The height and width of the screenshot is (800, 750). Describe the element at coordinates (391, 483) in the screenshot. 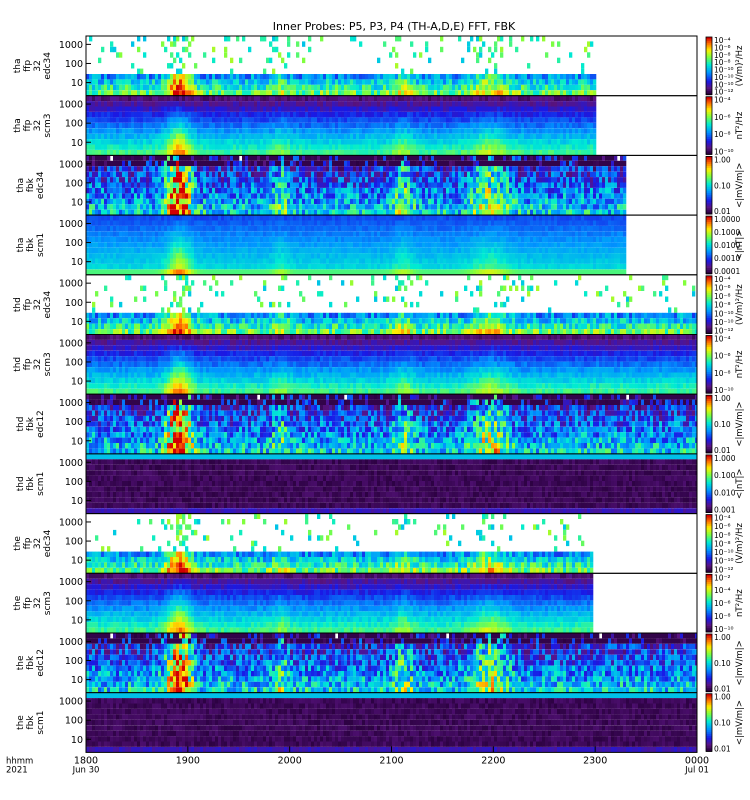

I see `panel-8-spectrogram` at that location.